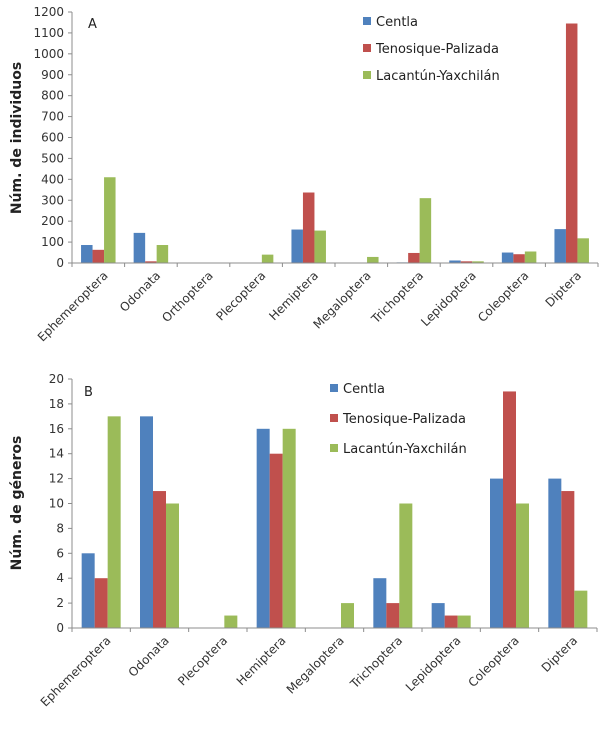 This screenshot has height=731, width=602. I want to click on y-tick-label: 1200, so click(48, 12).